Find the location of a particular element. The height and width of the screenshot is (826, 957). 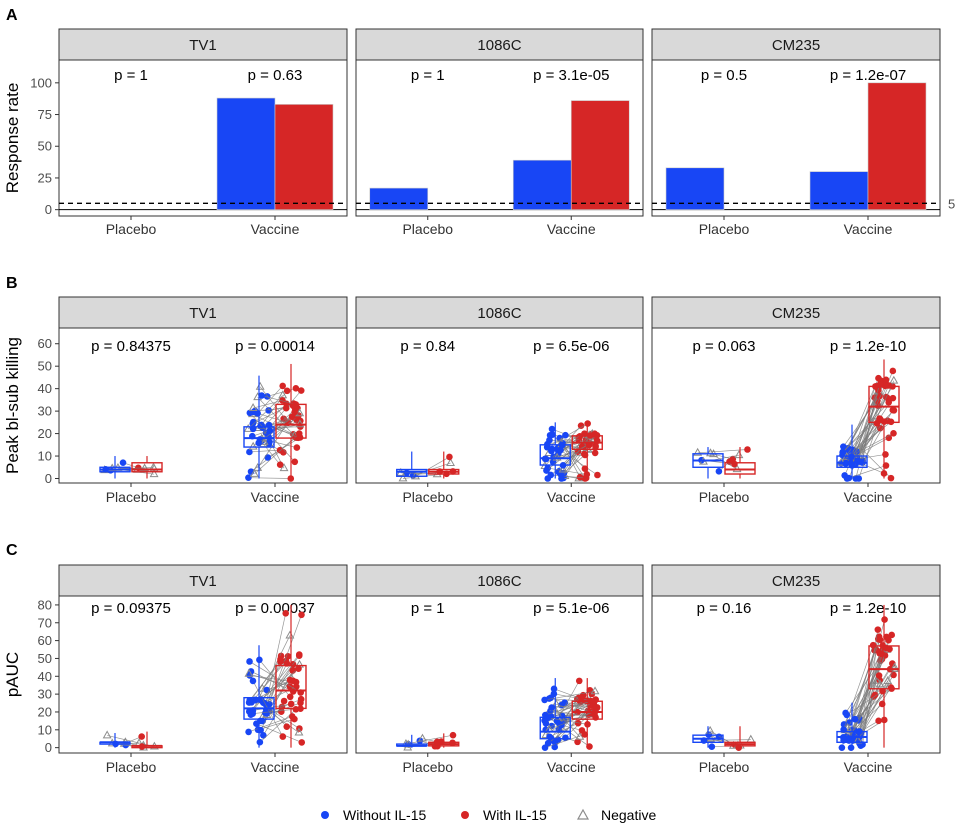

facet-title: TV1 is located at coordinates (203, 45).